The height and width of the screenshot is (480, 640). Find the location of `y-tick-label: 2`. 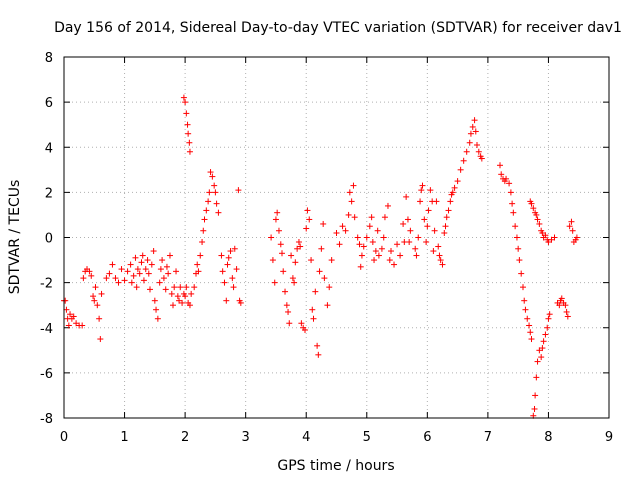

y-tick-label: 2 is located at coordinates (49, 193).